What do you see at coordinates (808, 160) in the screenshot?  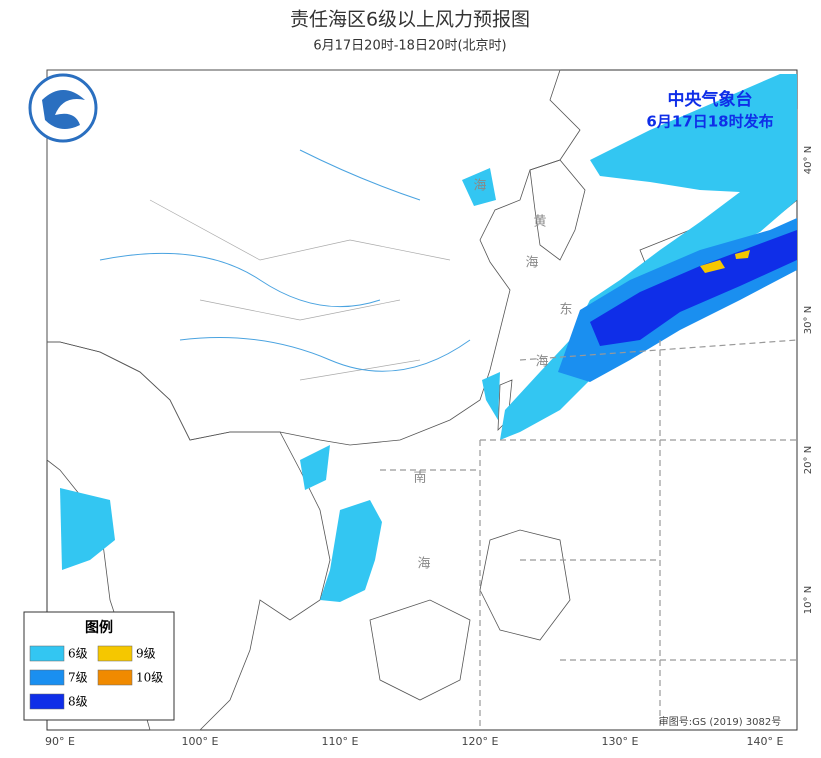 I see `lat-label: 40° N` at bounding box center [808, 160].